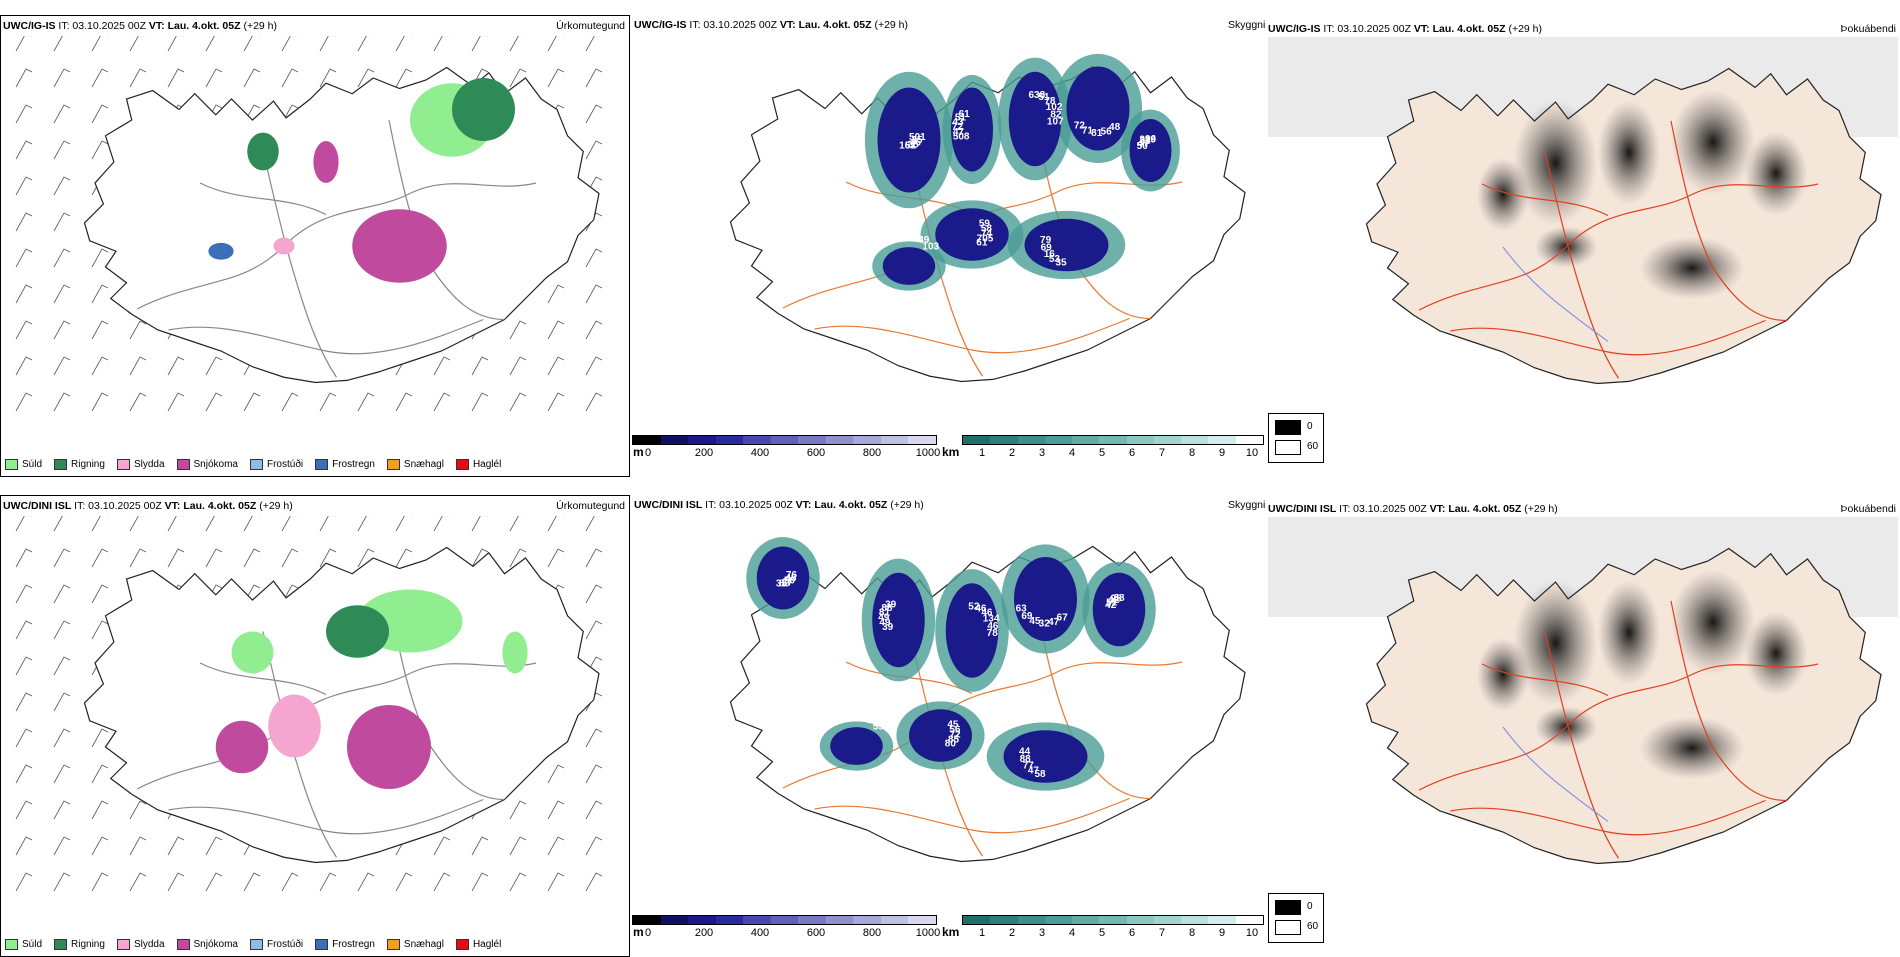 The height and width of the screenshot is (957, 1900). Describe the element at coordinates (1055, 122) in the screenshot. I see `cloudbase-label: 107` at that location.